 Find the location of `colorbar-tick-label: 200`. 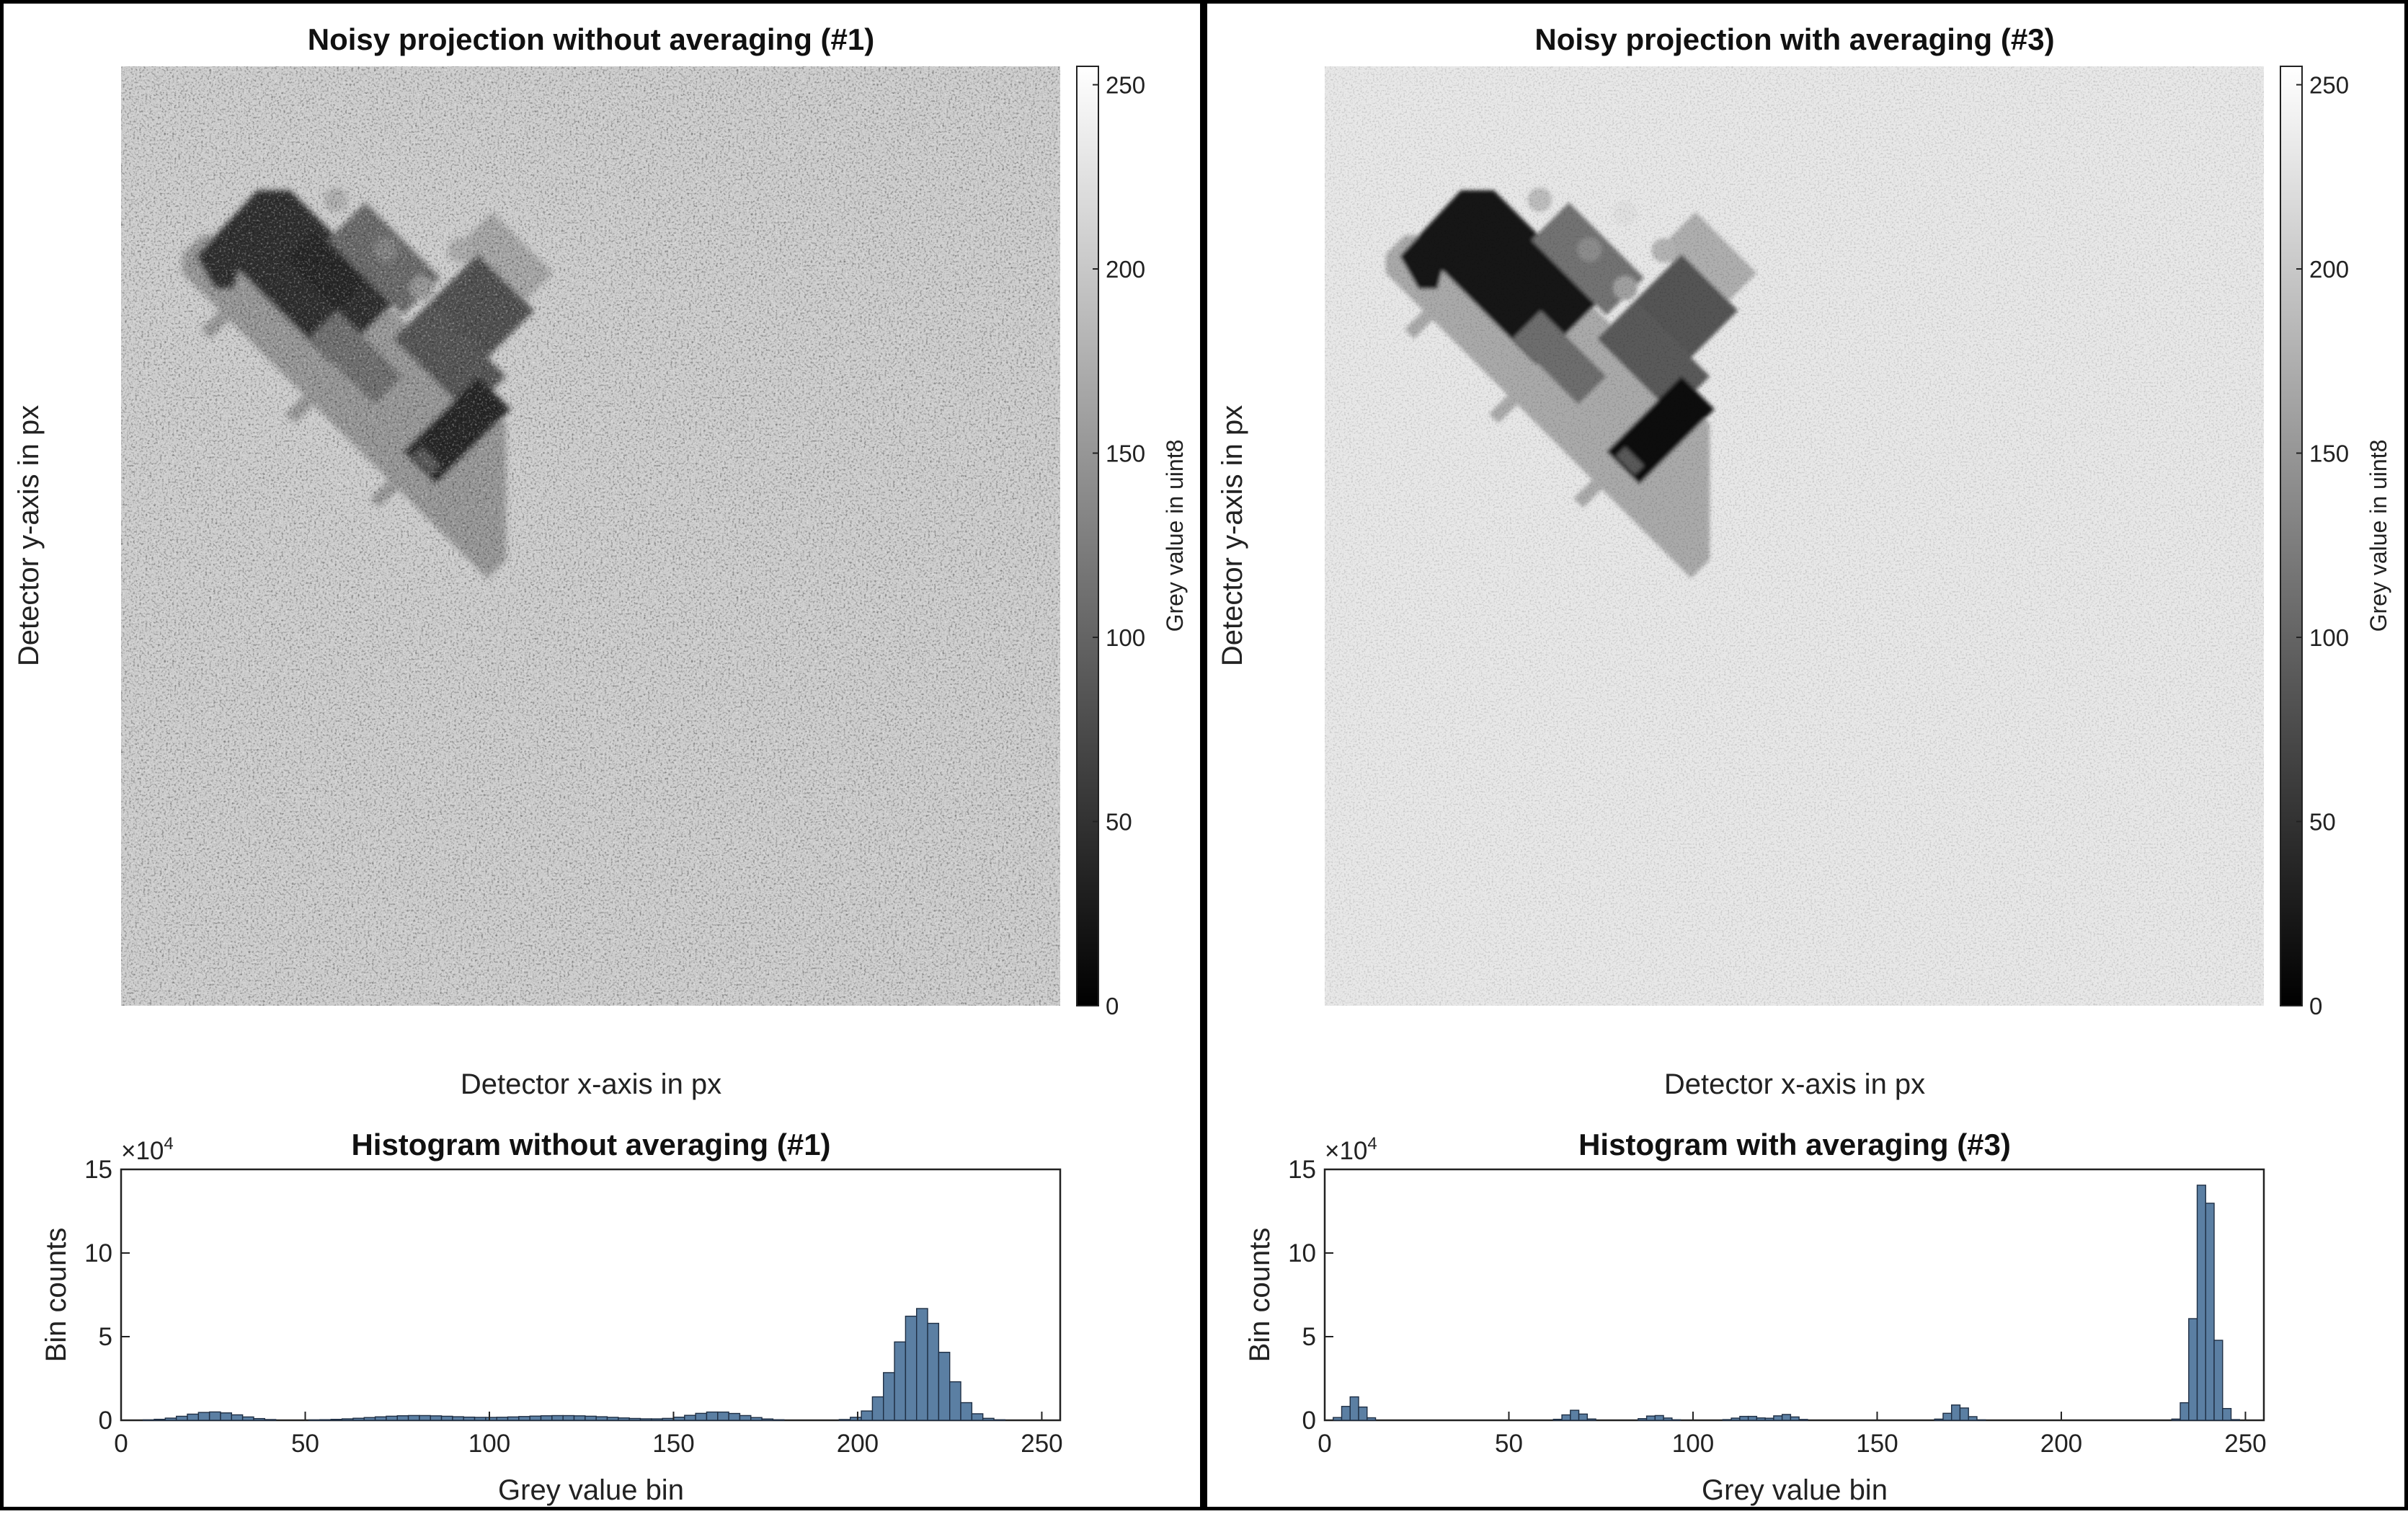

colorbar-tick-label: 200 is located at coordinates (2329, 269).